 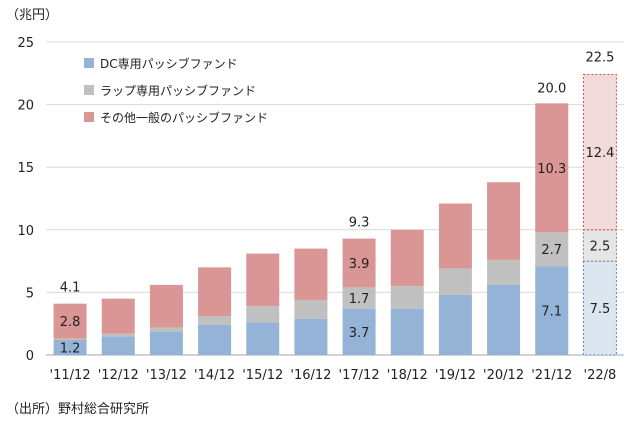 I want to click on x-tick-label: '17/12, so click(x=359, y=375).